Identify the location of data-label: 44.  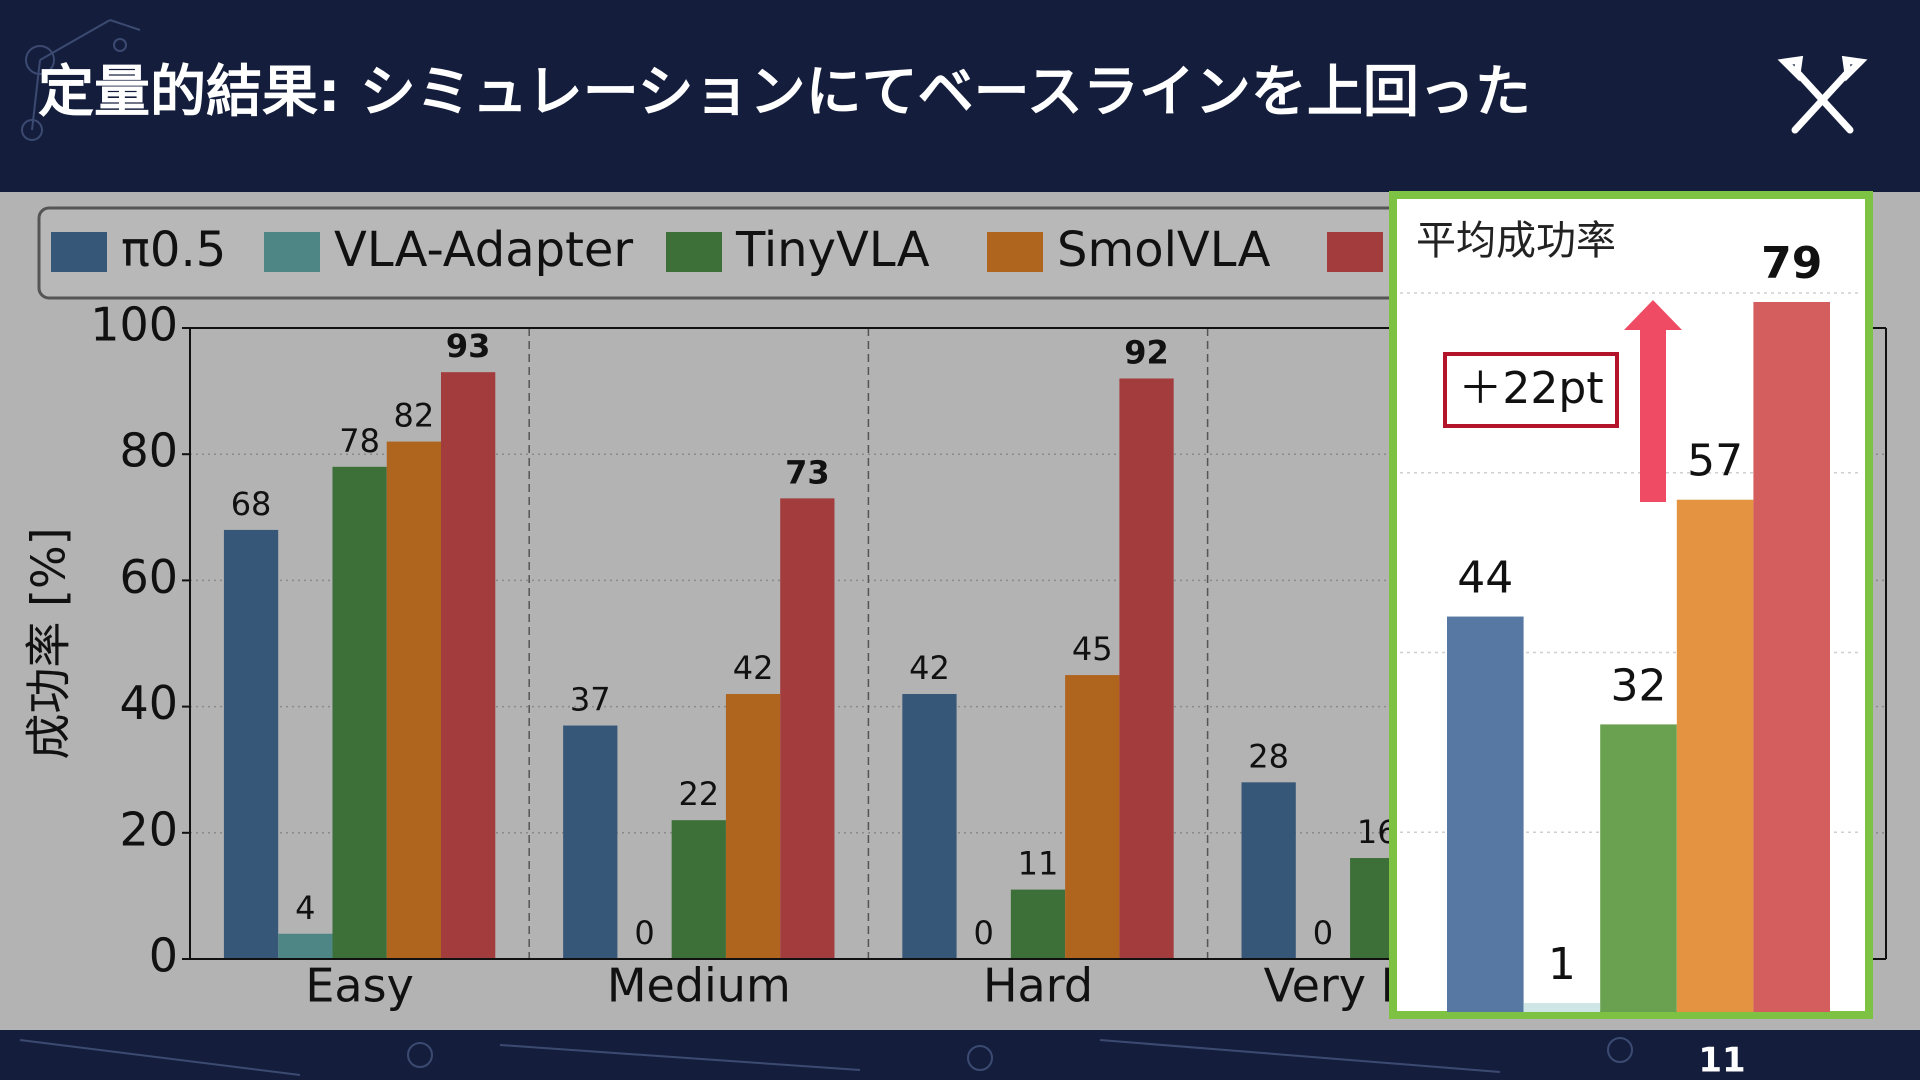
(1485, 578).